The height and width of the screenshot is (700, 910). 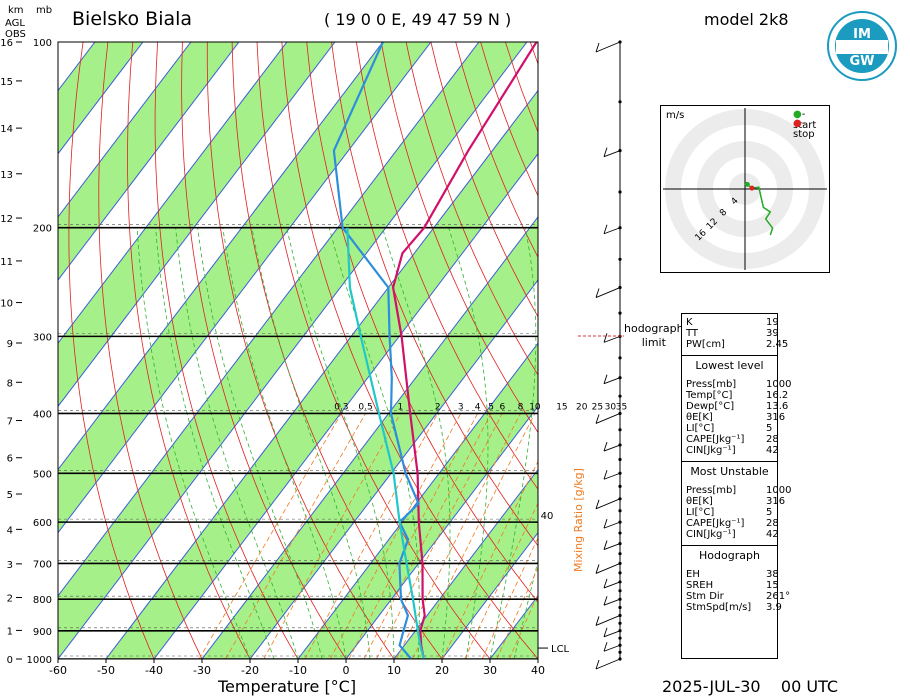 I want to click on most-unstable-title: Most Unstable, so click(x=729, y=471).